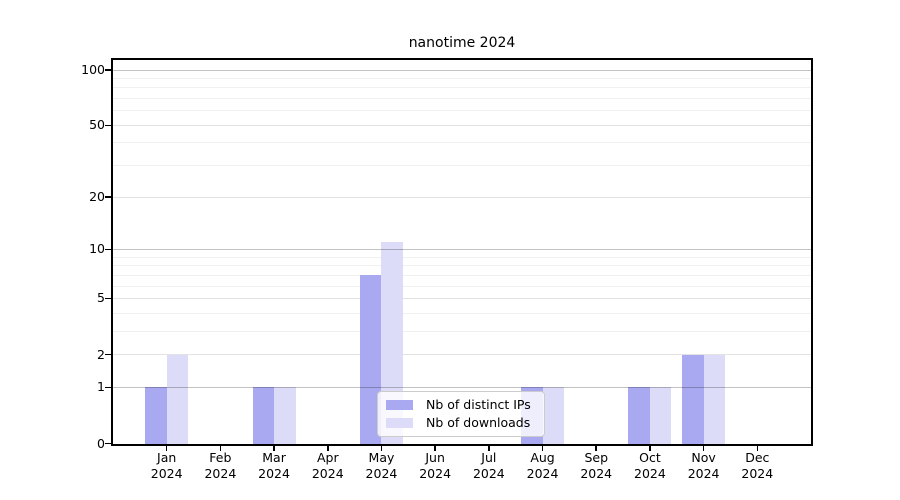  I want to click on bar-mar-downloads, so click(285, 415).